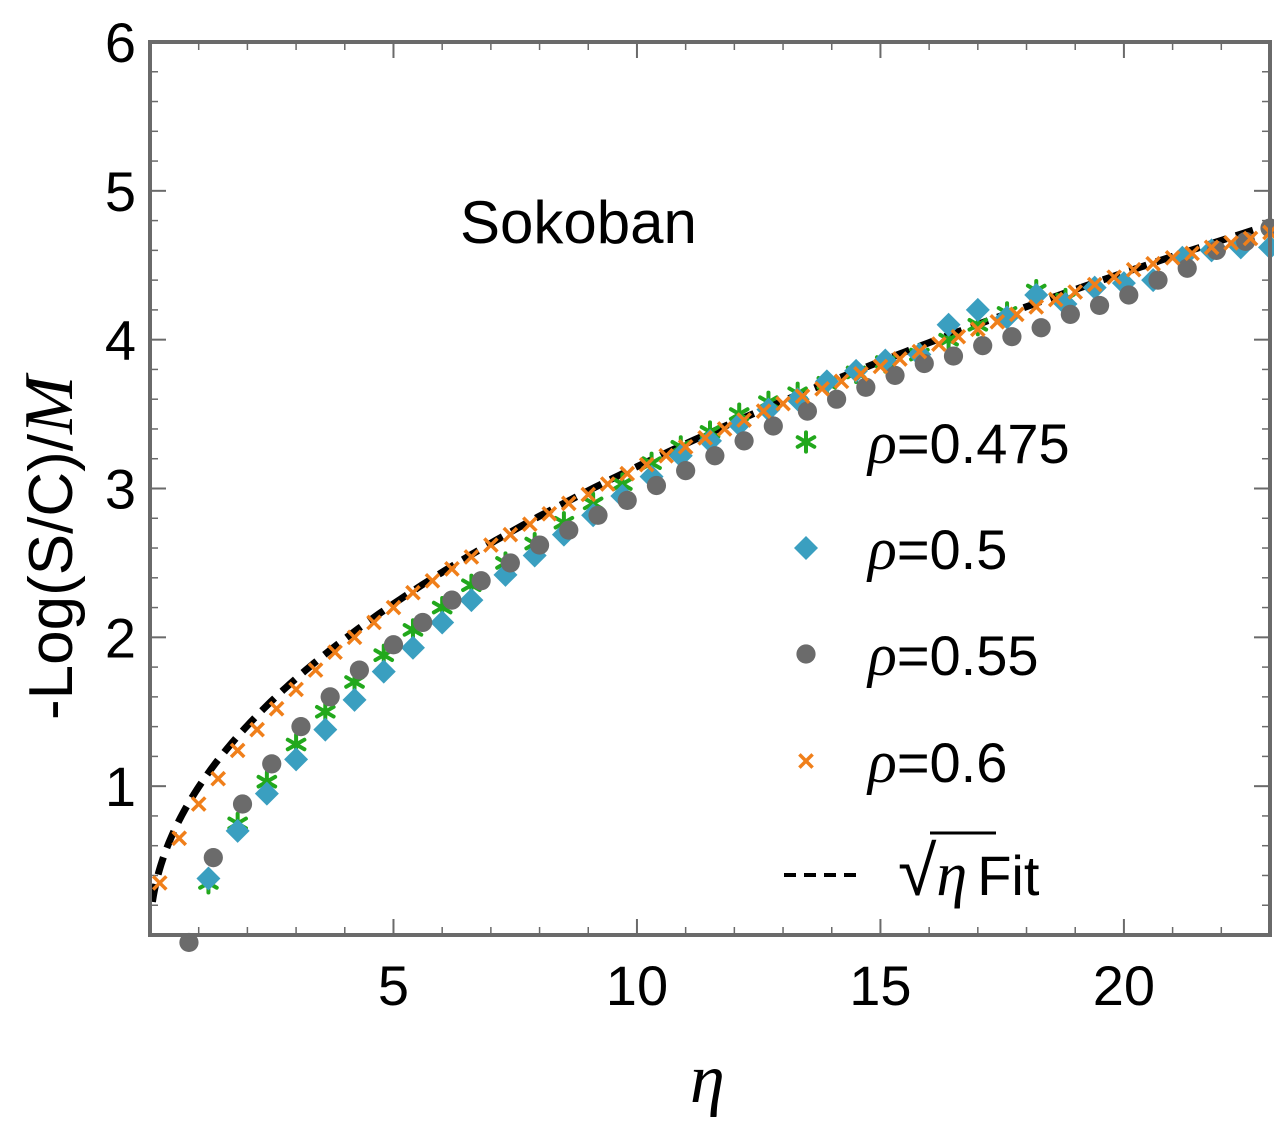 Image resolution: width=1274 pixels, height=1128 pixels. I want to click on x-tick-label: 15, so click(880, 985).